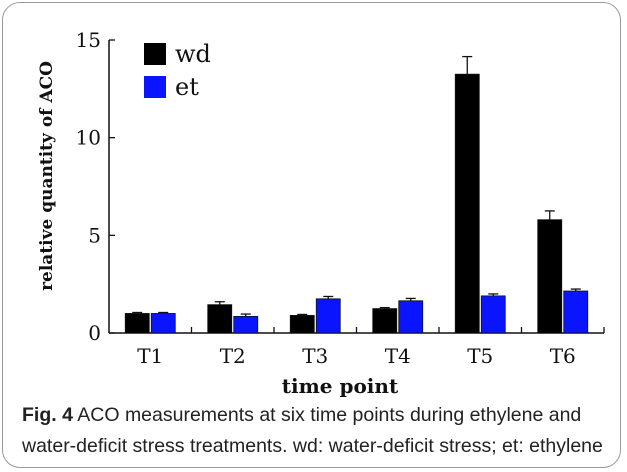  Describe the element at coordinates (493, 314) in the screenshot. I see `bar-et-T5` at that location.